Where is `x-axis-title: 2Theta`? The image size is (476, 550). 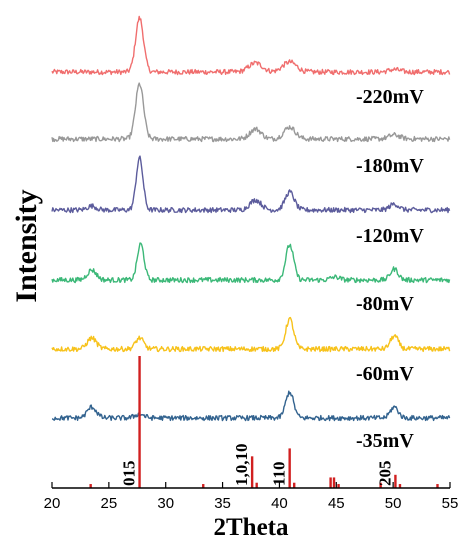
x-axis-title: 2Theta is located at coordinates (252, 527).